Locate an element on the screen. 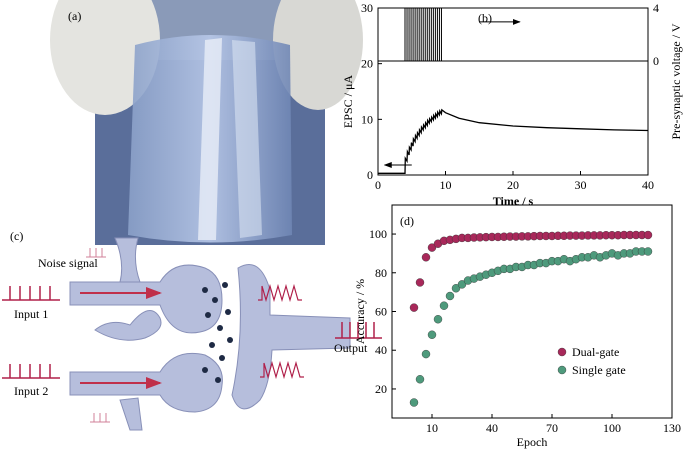  y-axis-label: EPSC / μA is located at coordinates (348, 101).